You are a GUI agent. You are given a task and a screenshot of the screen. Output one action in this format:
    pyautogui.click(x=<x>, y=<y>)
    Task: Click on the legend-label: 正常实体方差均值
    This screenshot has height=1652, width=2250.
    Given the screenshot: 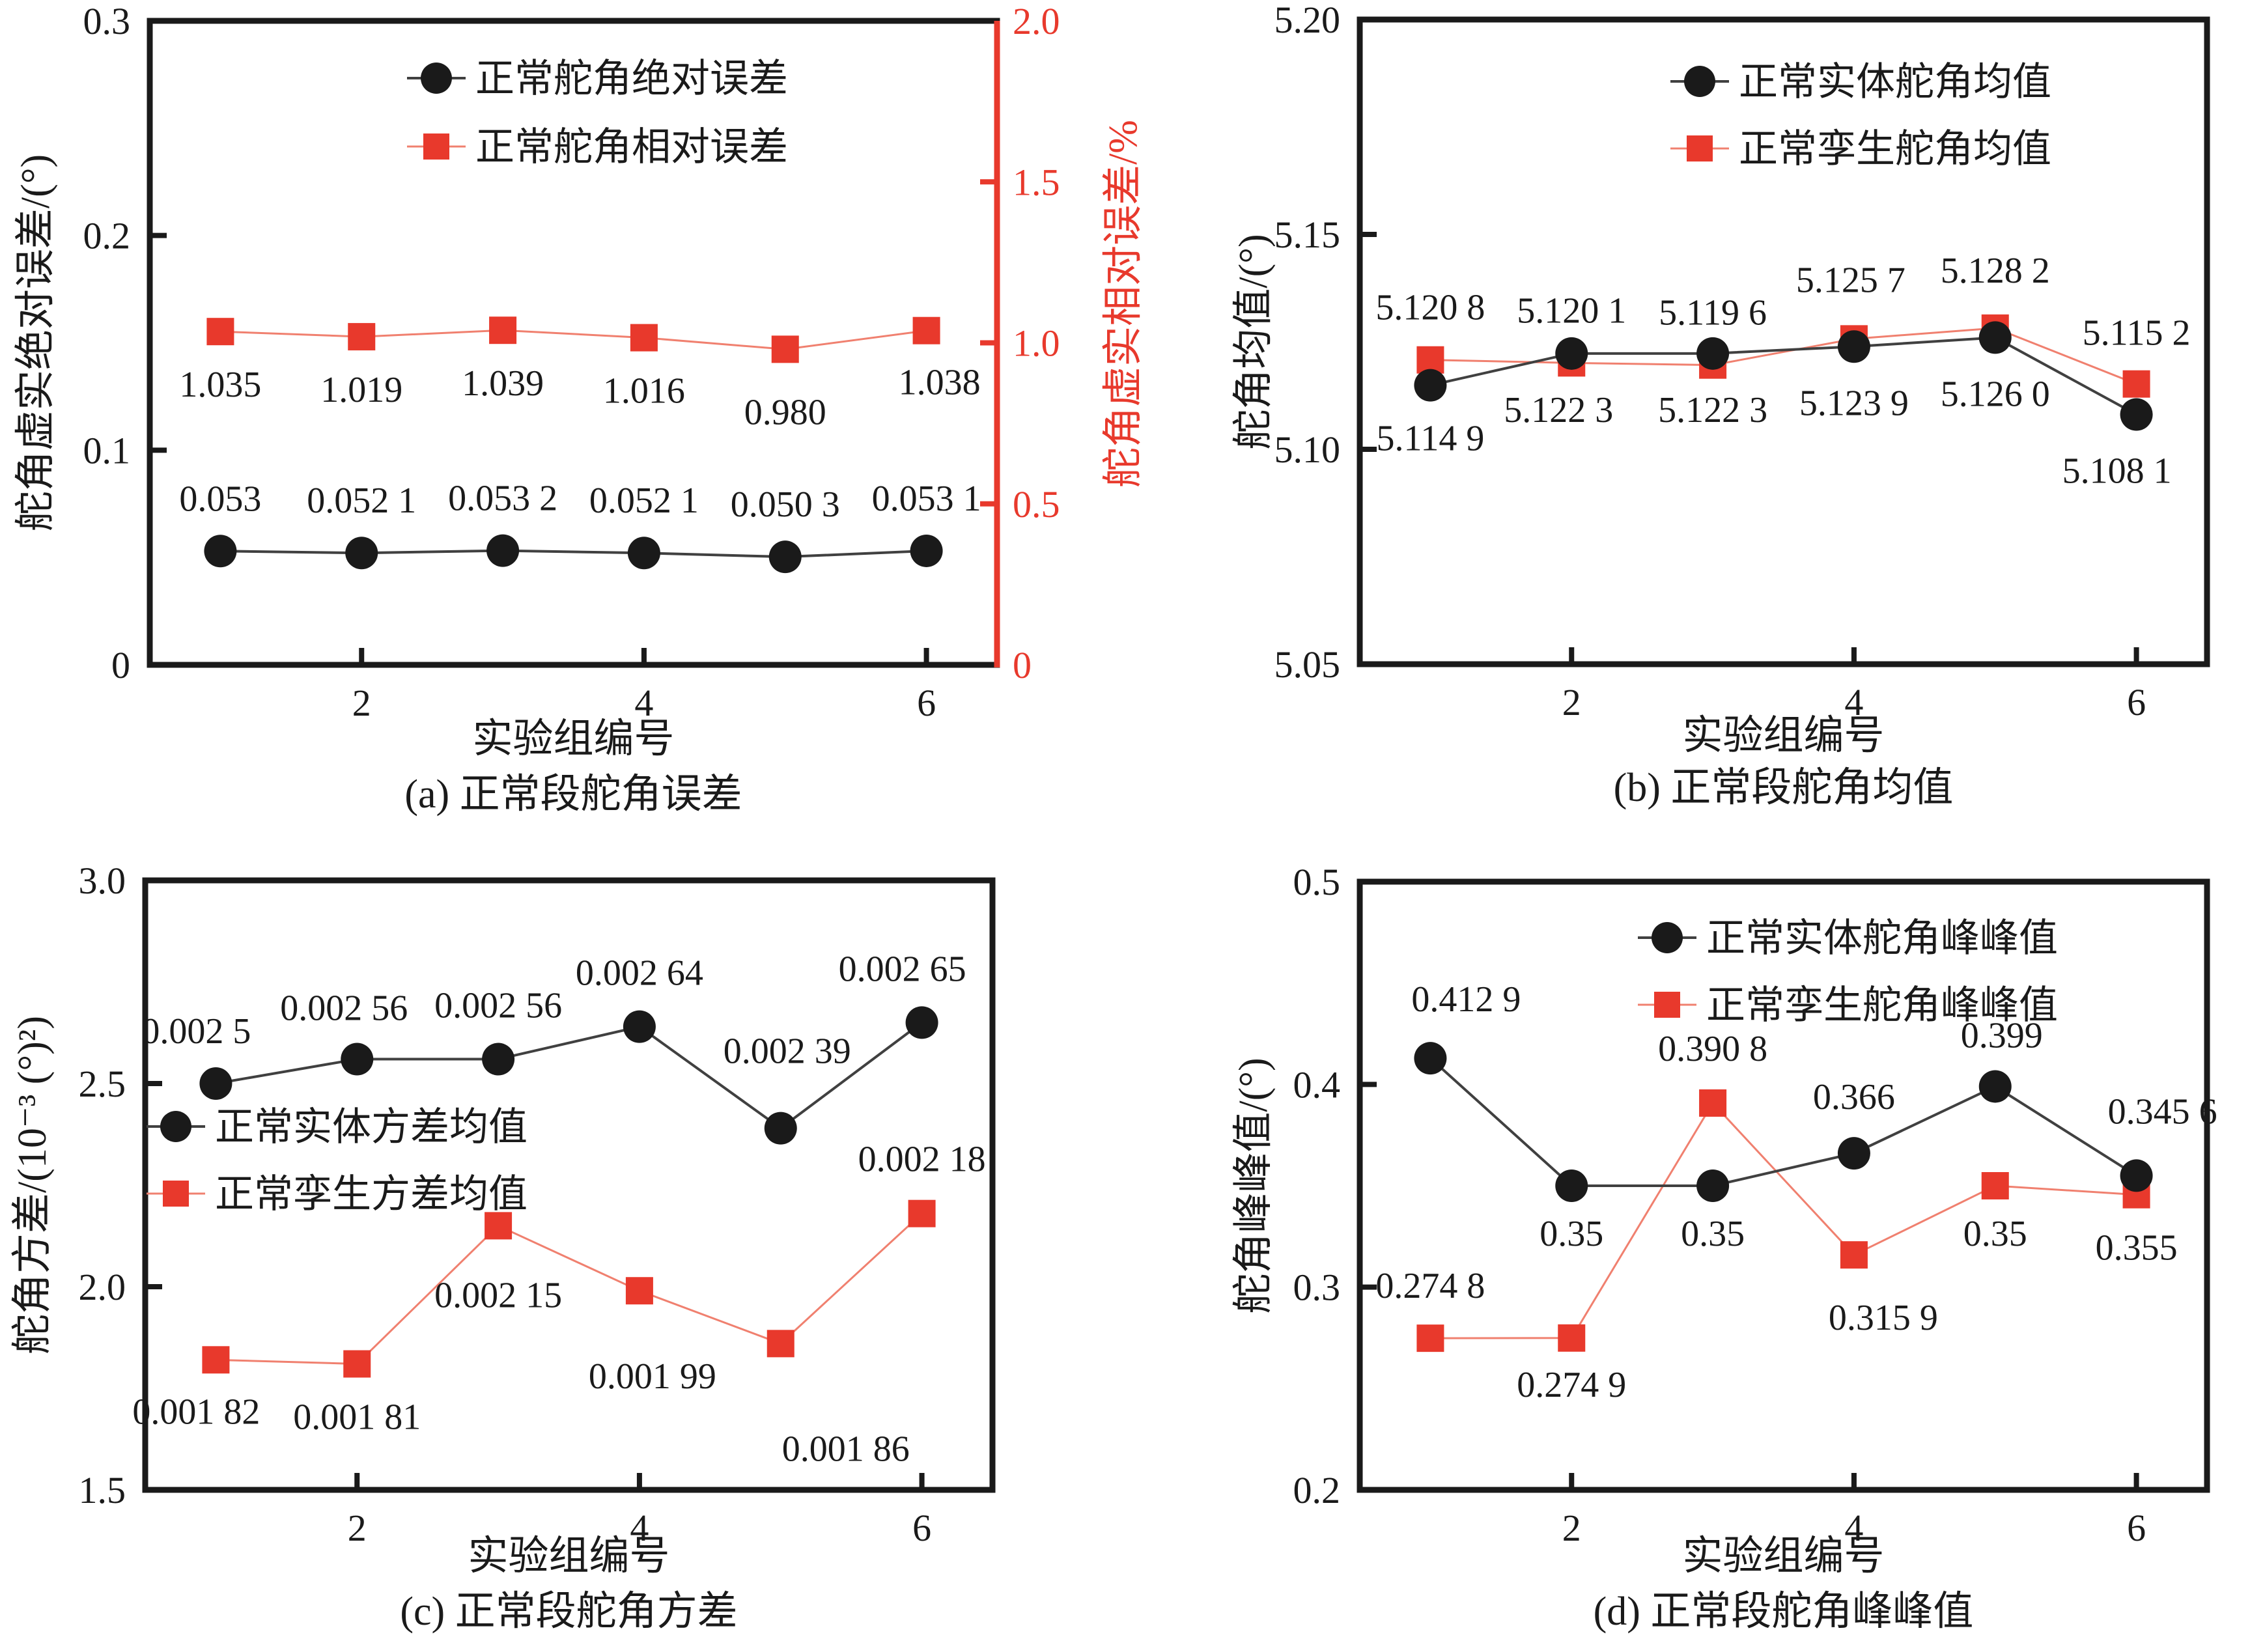 What is the action you would take?
    pyautogui.click(x=371, y=1128)
    